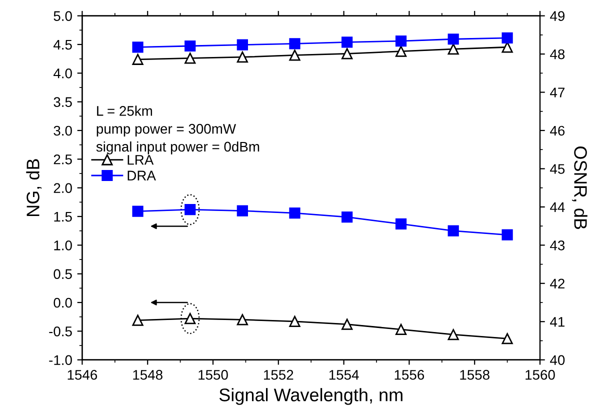 This screenshot has height=416, width=600. I want to click on y-tick-label: 1.0, so click(63, 245).